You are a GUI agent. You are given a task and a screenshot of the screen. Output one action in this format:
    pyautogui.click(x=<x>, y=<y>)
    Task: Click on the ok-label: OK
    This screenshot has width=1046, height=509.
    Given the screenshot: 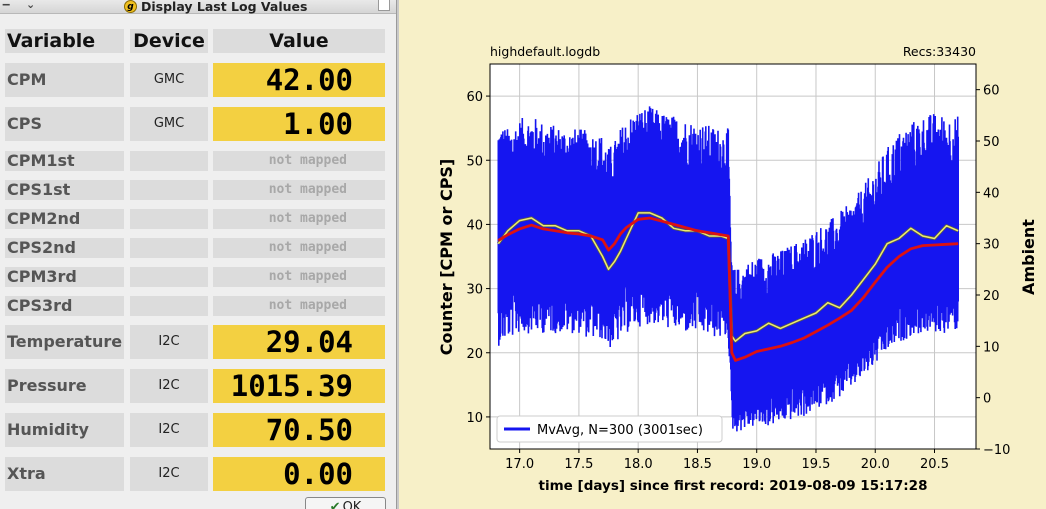 What is the action you would take?
    pyautogui.click(x=352, y=504)
    